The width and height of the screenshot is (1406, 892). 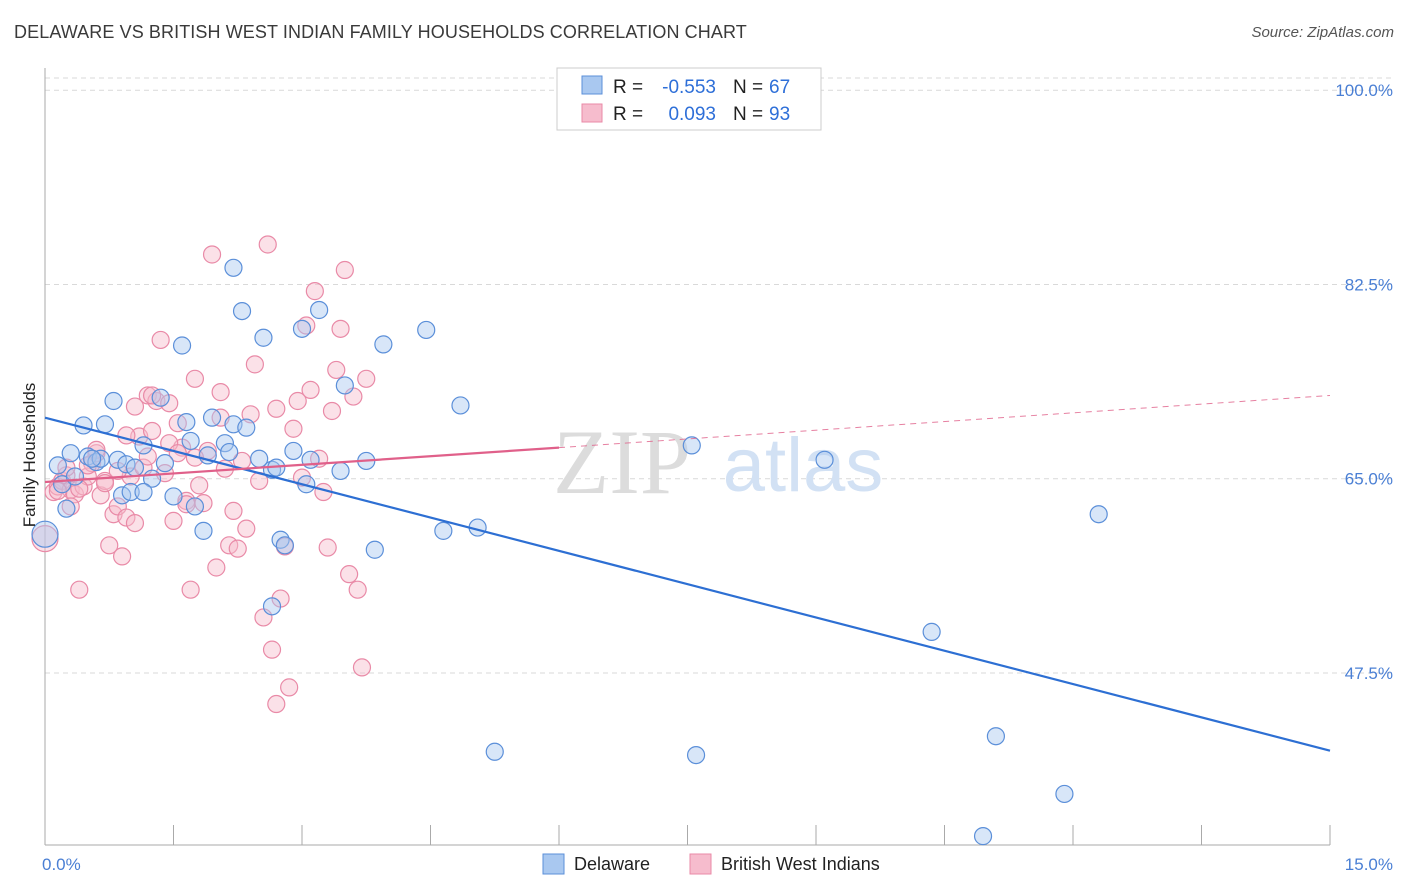 What do you see at coordinates (61, 864) in the screenshot?
I see `x-tick-label: 0.0%` at bounding box center [61, 864].